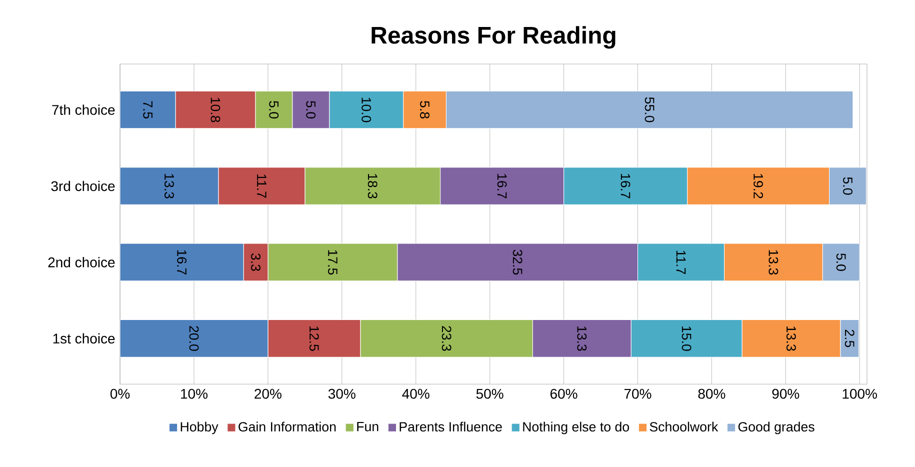  Describe the element at coordinates (367, 110) in the screenshot. I see `data-label: 10.0` at that location.